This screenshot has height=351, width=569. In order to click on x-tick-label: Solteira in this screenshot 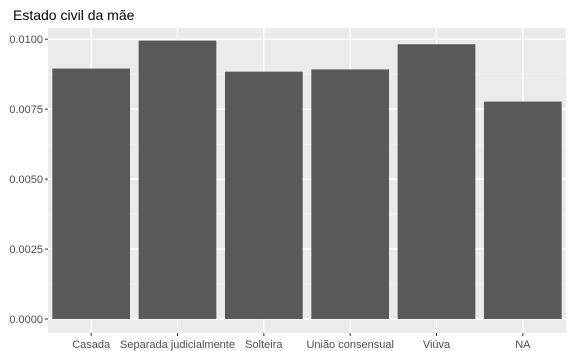, I will do `click(264, 345)`.